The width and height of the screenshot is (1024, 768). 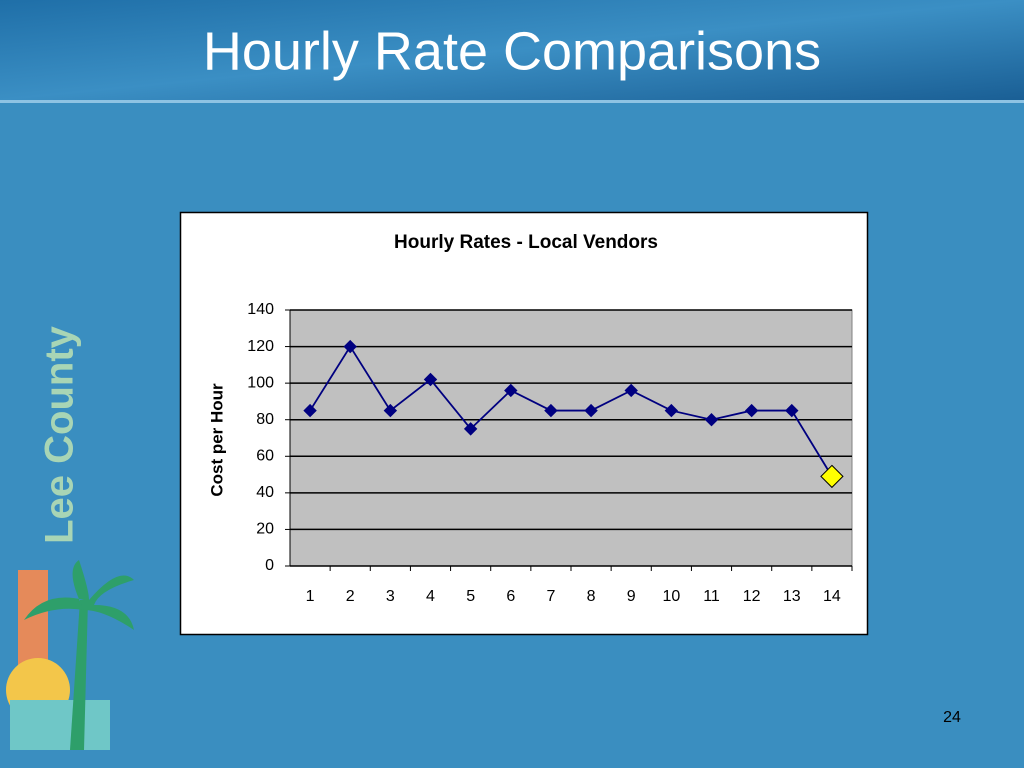 I want to click on y-axis-label: Cost per Hour, so click(x=216, y=440).